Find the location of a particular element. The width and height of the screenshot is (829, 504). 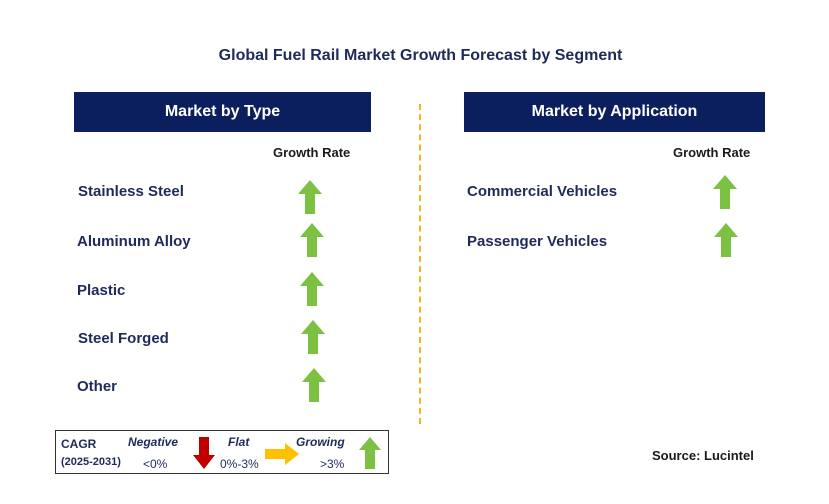

legend-negative-label: Negative is located at coordinates (153, 442).